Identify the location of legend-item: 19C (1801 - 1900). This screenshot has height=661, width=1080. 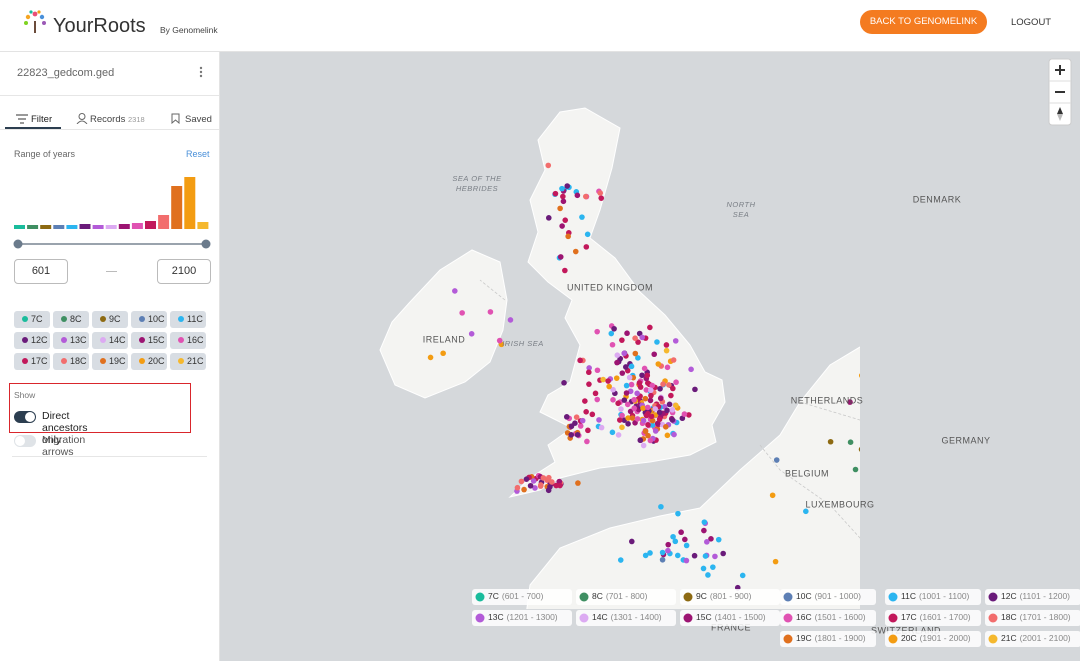
(828, 639).